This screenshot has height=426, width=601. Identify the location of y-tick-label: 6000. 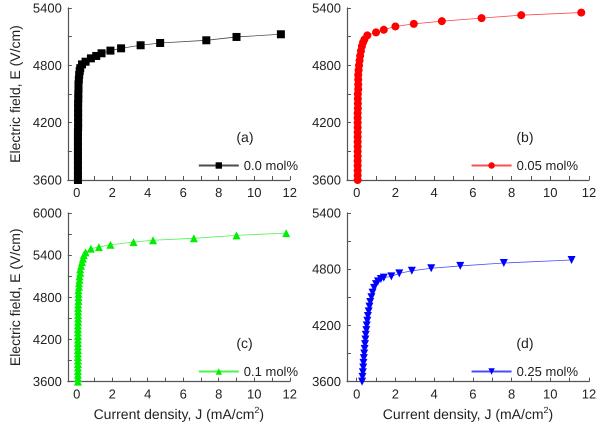
(47, 213).